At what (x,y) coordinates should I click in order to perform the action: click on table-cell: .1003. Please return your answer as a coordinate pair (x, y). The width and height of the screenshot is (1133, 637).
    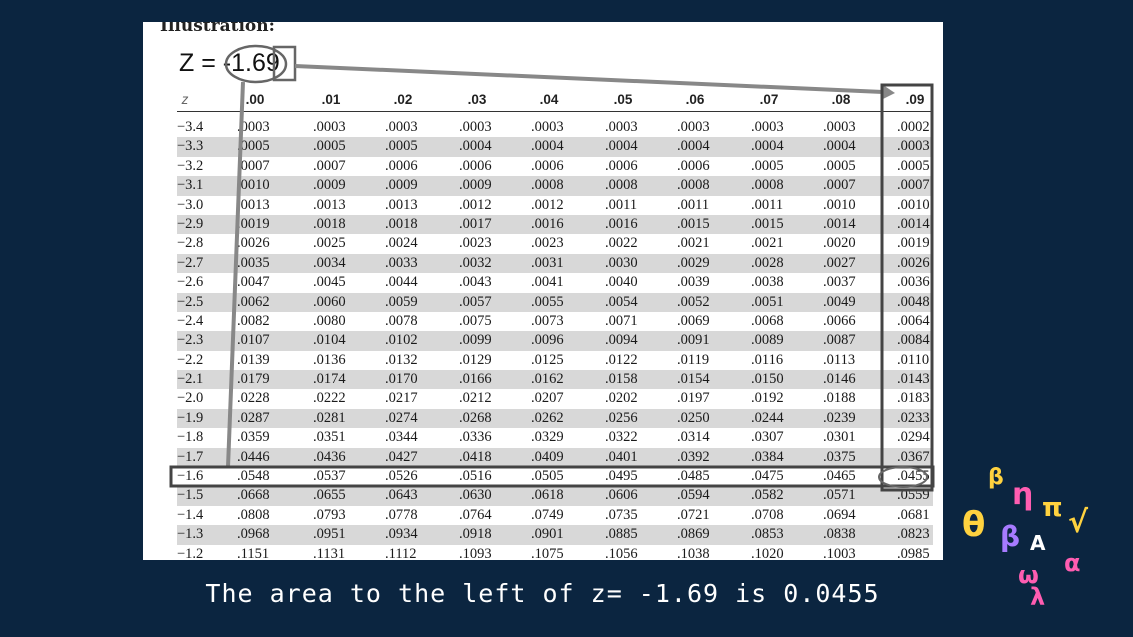
    Looking at the image, I should click on (839, 552).